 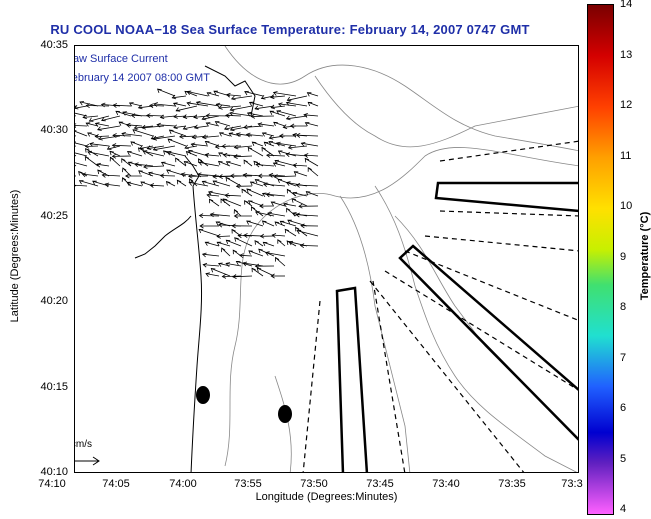 What do you see at coordinates (572, 484) in the screenshot?
I see `xtick: 73:3` at bounding box center [572, 484].